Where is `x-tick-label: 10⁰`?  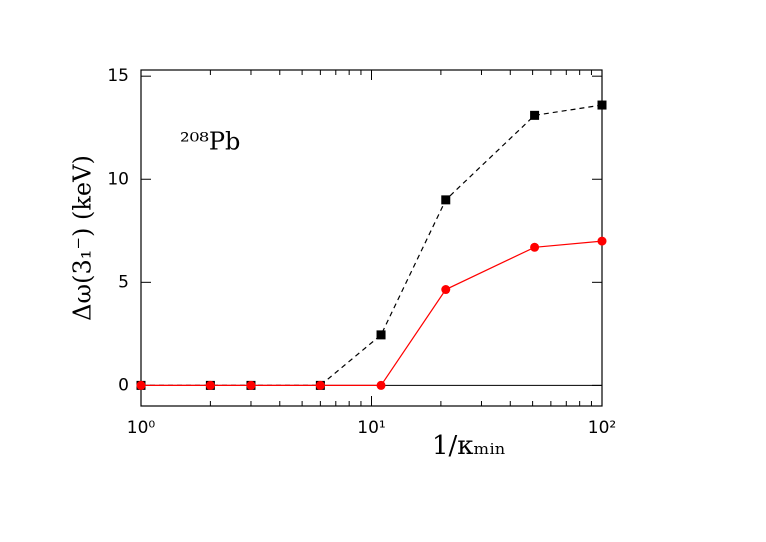 x-tick-label: 10⁰ is located at coordinates (141, 428).